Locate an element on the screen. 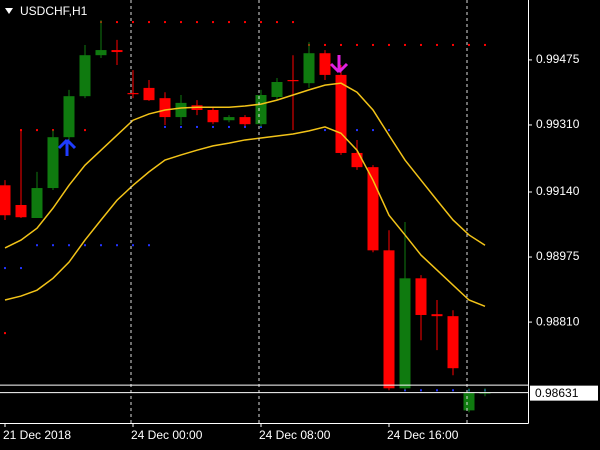 Image resolution: width=600 pixels, height=450 pixels. y-tick-label: 0.99310 is located at coordinates (558, 124).